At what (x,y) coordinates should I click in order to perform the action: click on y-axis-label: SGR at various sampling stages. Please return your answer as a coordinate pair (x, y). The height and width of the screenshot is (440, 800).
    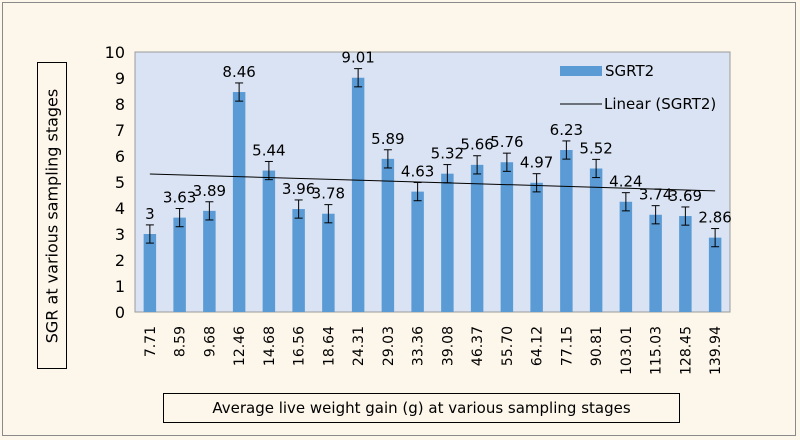
    Looking at the image, I should click on (52, 215).